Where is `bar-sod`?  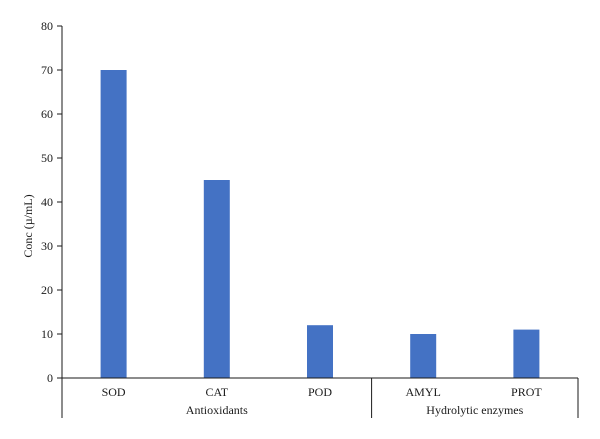
bar-sod is located at coordinates (113, 224).